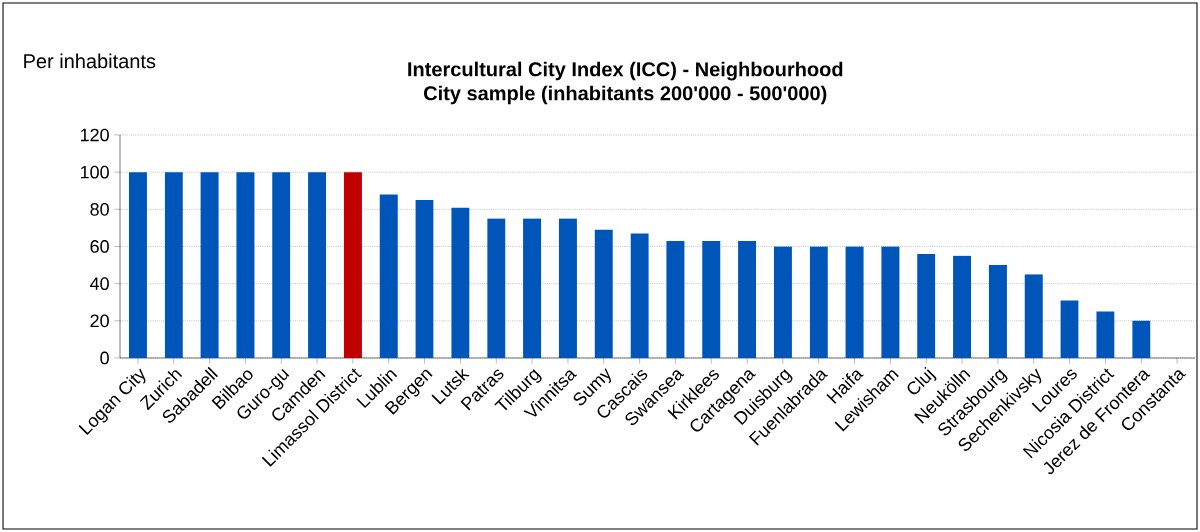 The width and height of the screenshot is (1200, 532). What do you see at coordinates (94, 172) in the screenshot?
I see `y-tick-label: 100` at bounding box center [94, 172].